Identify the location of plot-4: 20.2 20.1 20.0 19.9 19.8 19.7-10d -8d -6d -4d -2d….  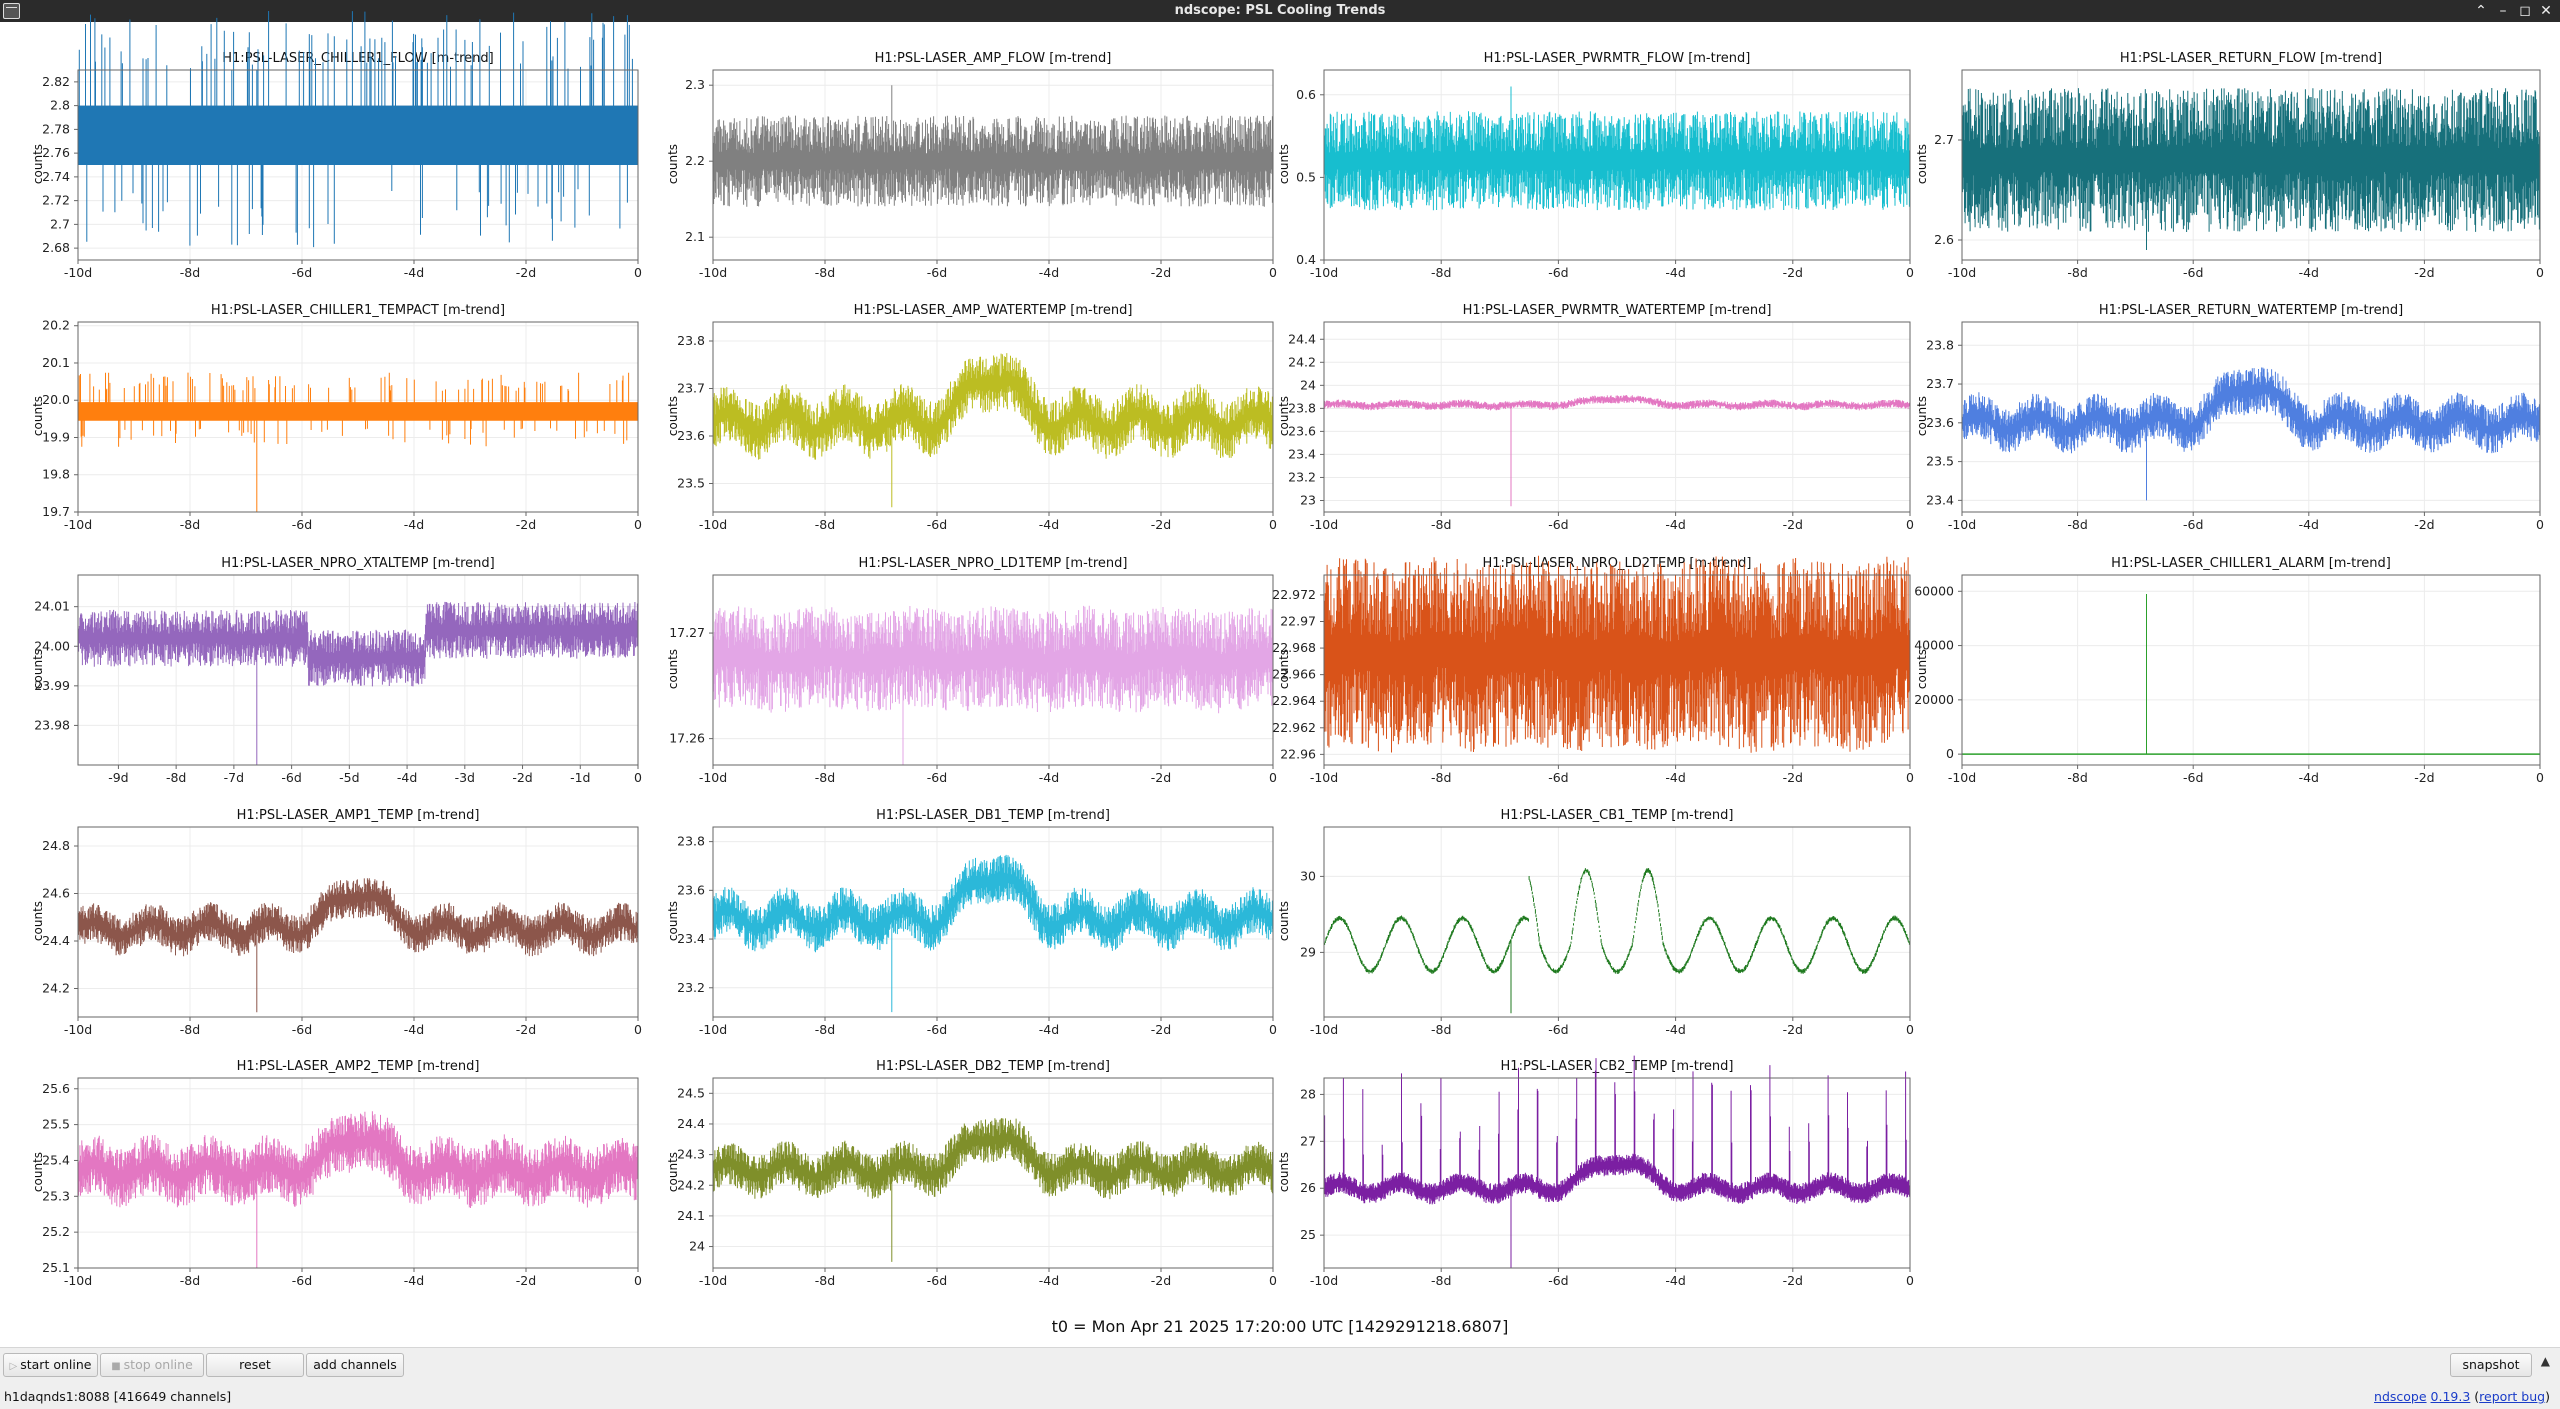
(342, 426).